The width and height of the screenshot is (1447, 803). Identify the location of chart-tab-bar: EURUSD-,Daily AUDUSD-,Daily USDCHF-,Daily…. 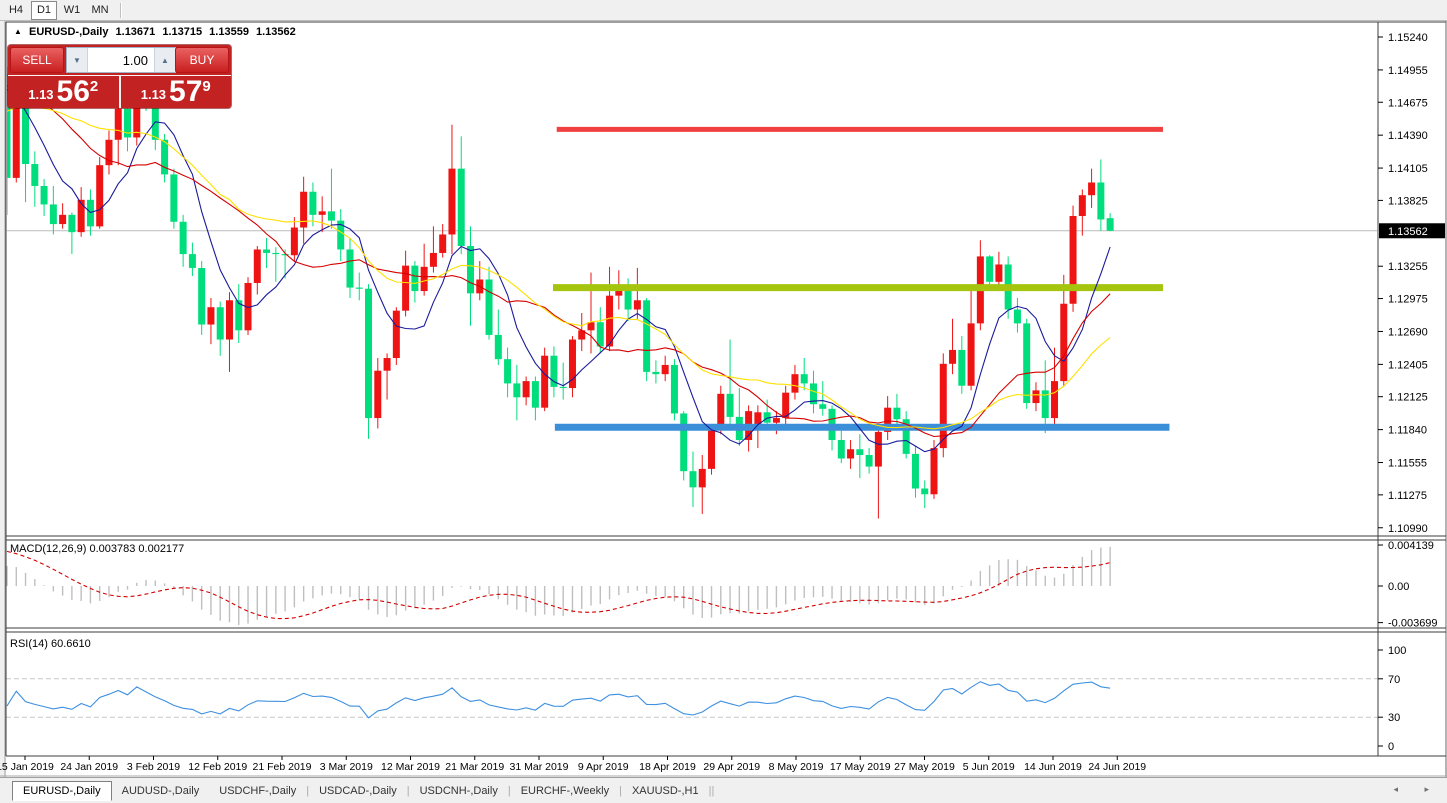
(723, 790).